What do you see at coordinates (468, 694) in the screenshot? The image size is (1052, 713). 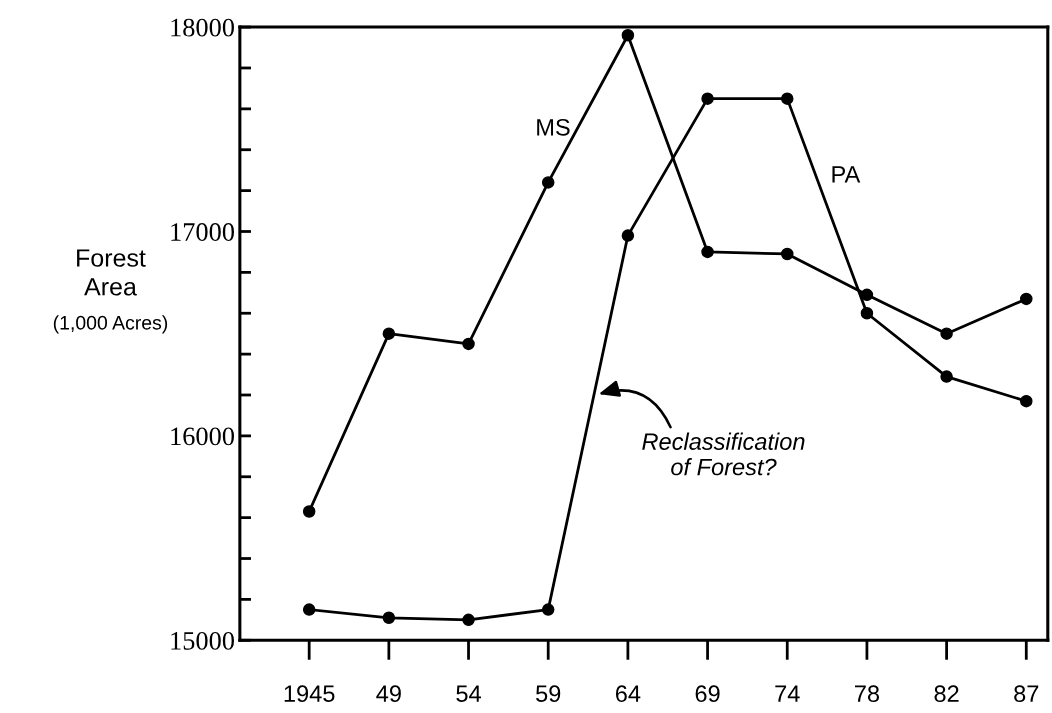 I see `x-tick-label: 54` at bounding box center [468, 694].